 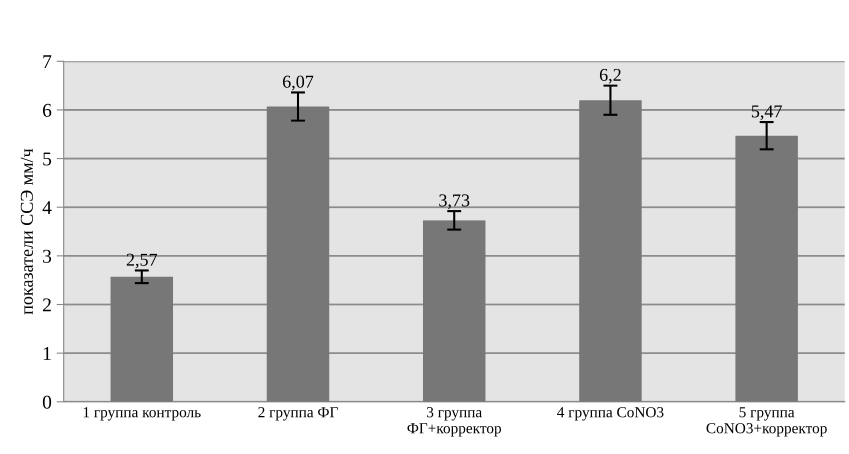 What do you see at coordinates (610, 76) in the screenshot?
I see `data-label: 6,2` at bounding box center [610, 76].